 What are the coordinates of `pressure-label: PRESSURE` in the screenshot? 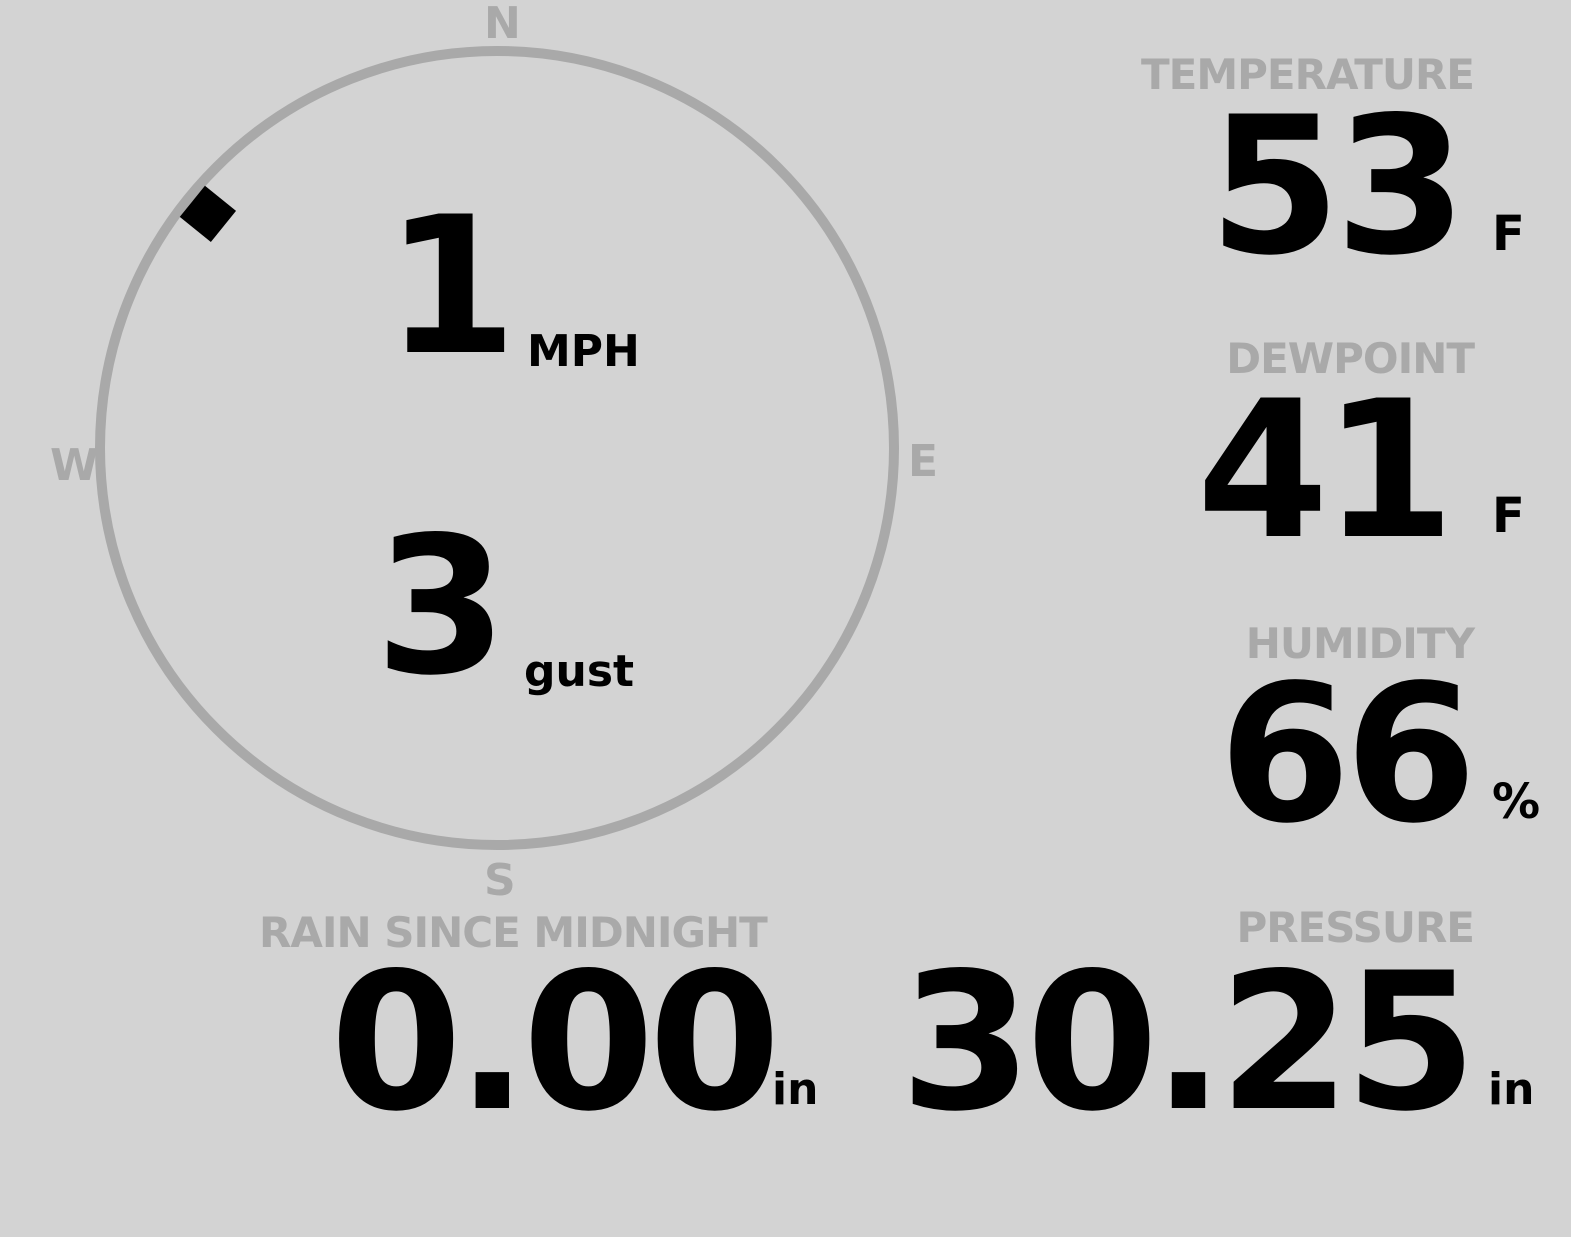 It's located at (1355, 927).